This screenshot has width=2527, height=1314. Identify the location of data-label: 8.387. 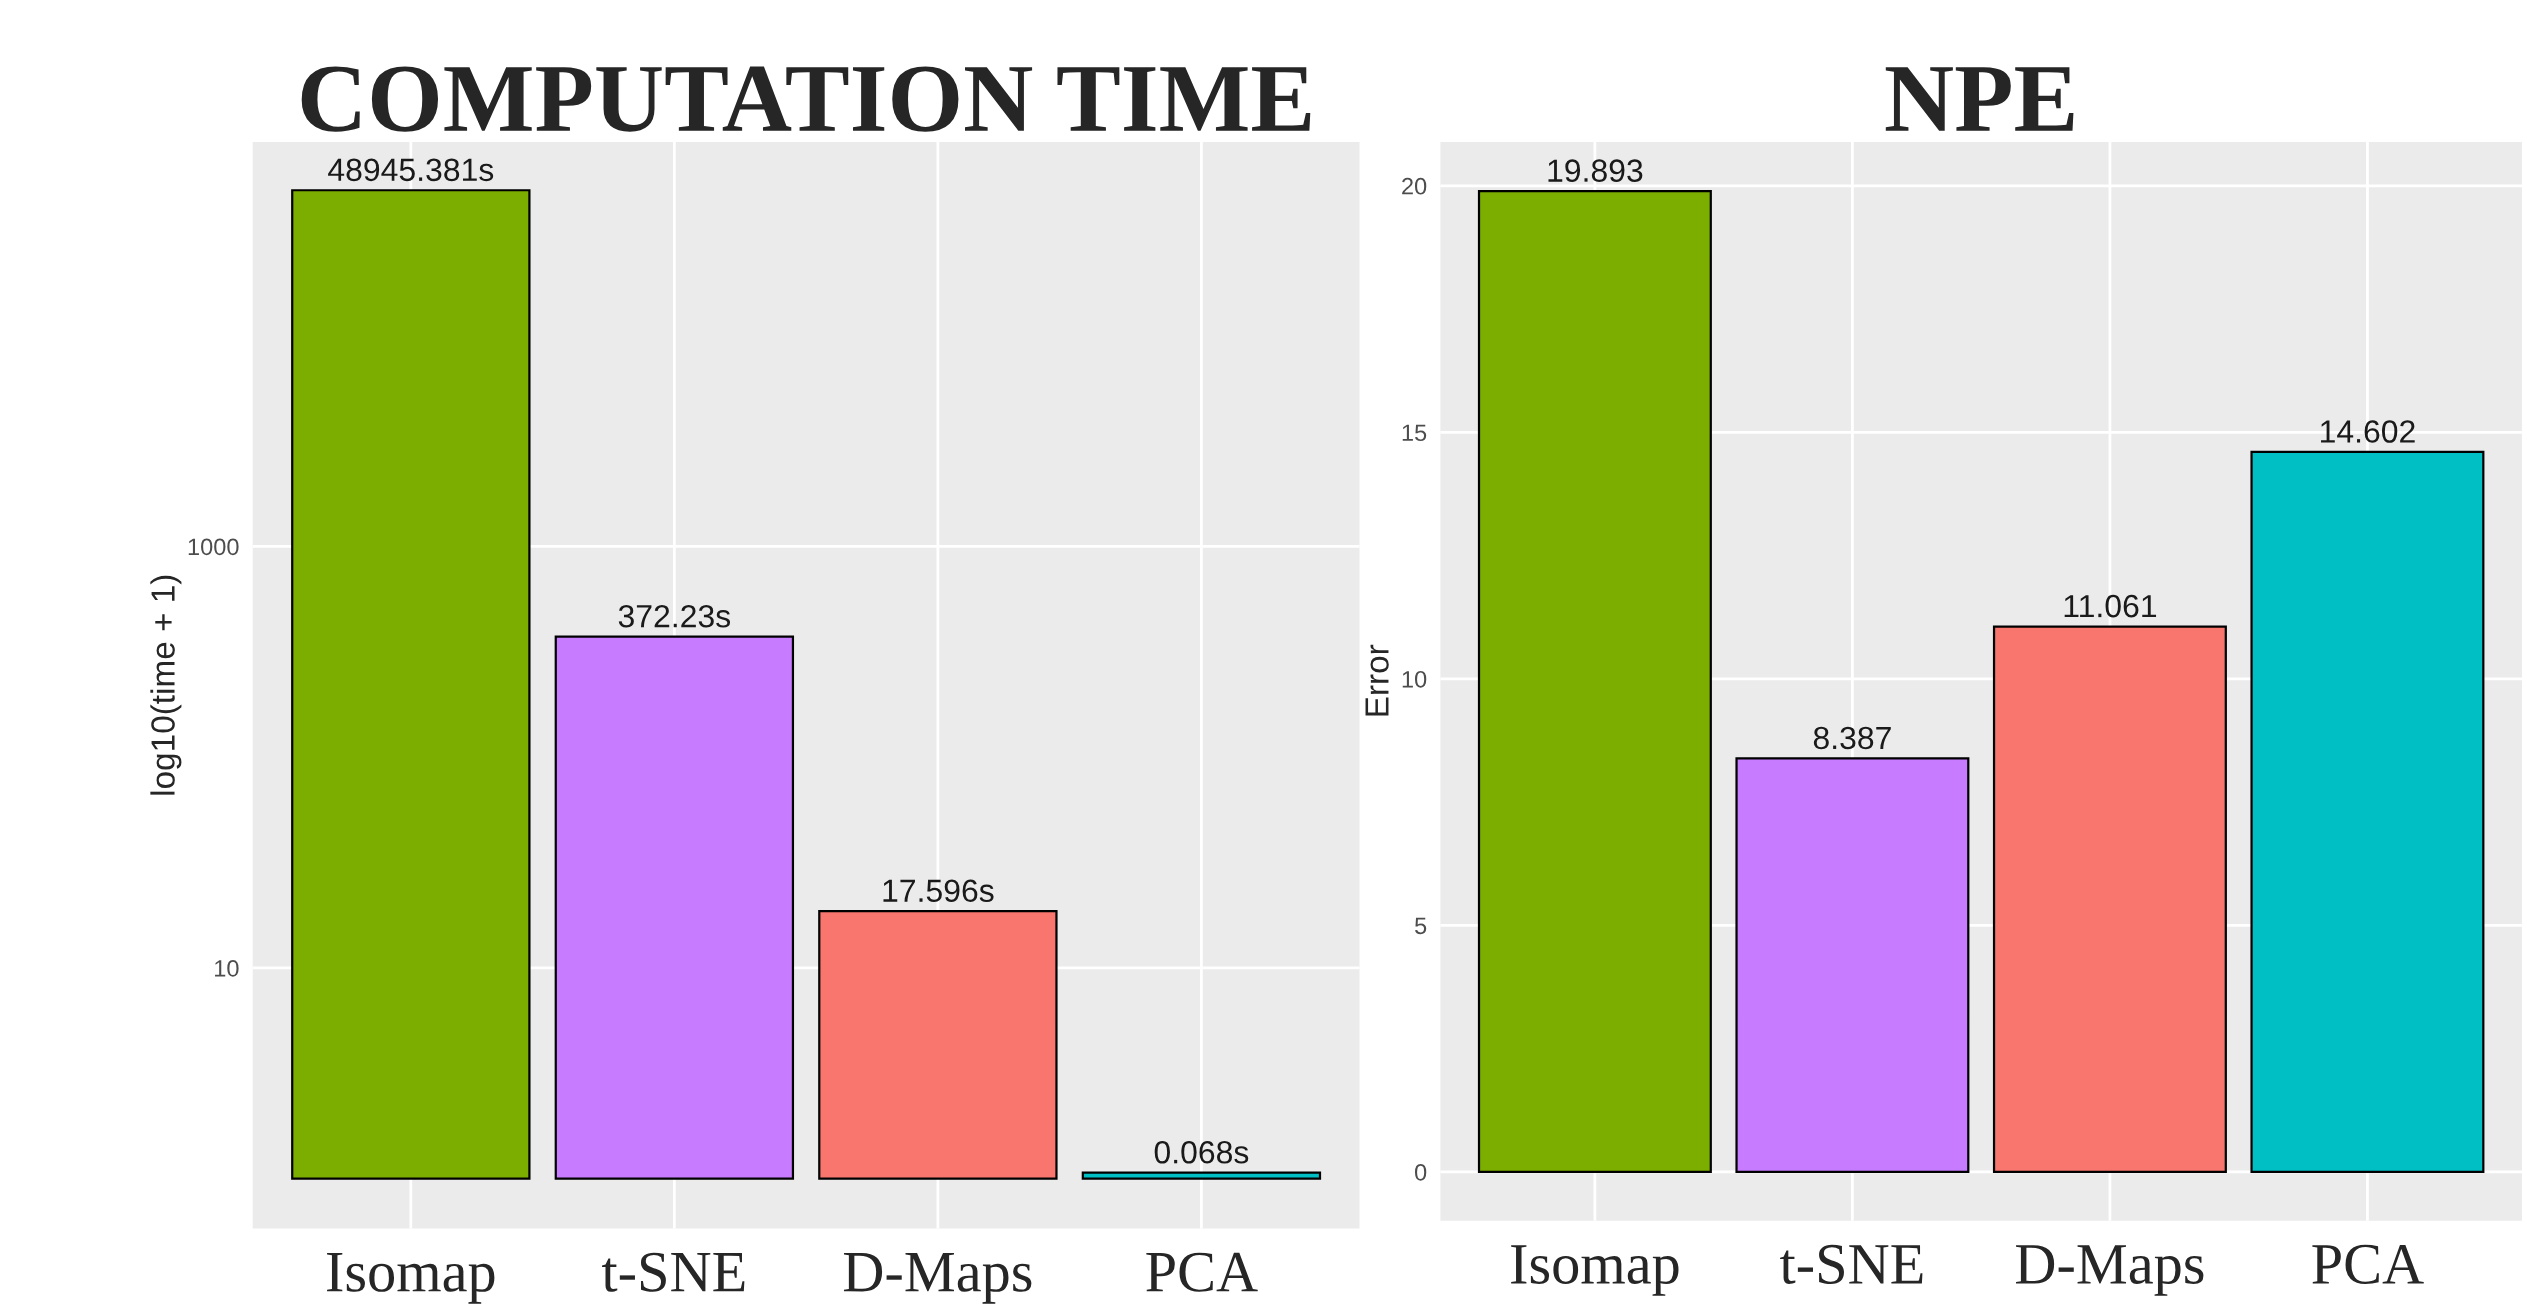
(1852, 738).